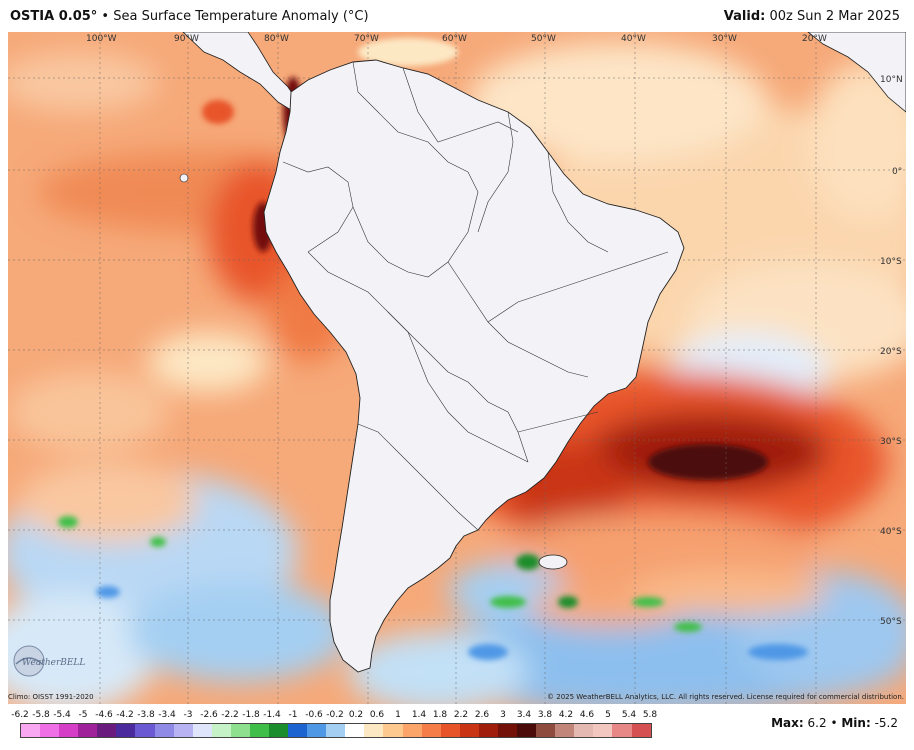  What do you see at coordinates (276, 39) in the screenshot?
I see `lon-label: 80°W` at bounding box center [276, 39].